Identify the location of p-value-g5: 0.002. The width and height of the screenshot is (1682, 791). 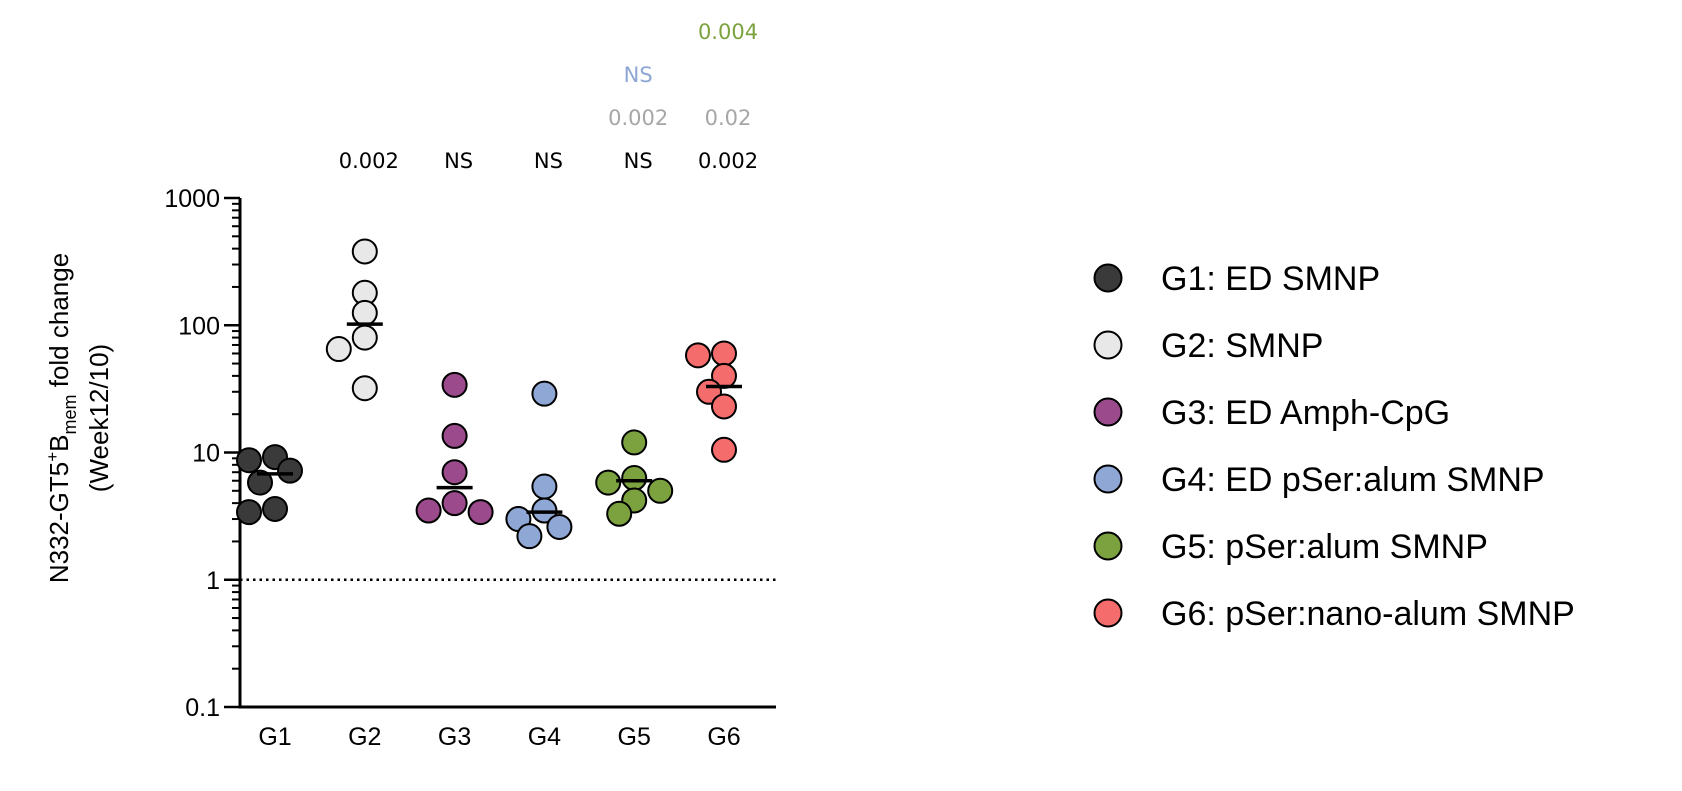
(638, 118).